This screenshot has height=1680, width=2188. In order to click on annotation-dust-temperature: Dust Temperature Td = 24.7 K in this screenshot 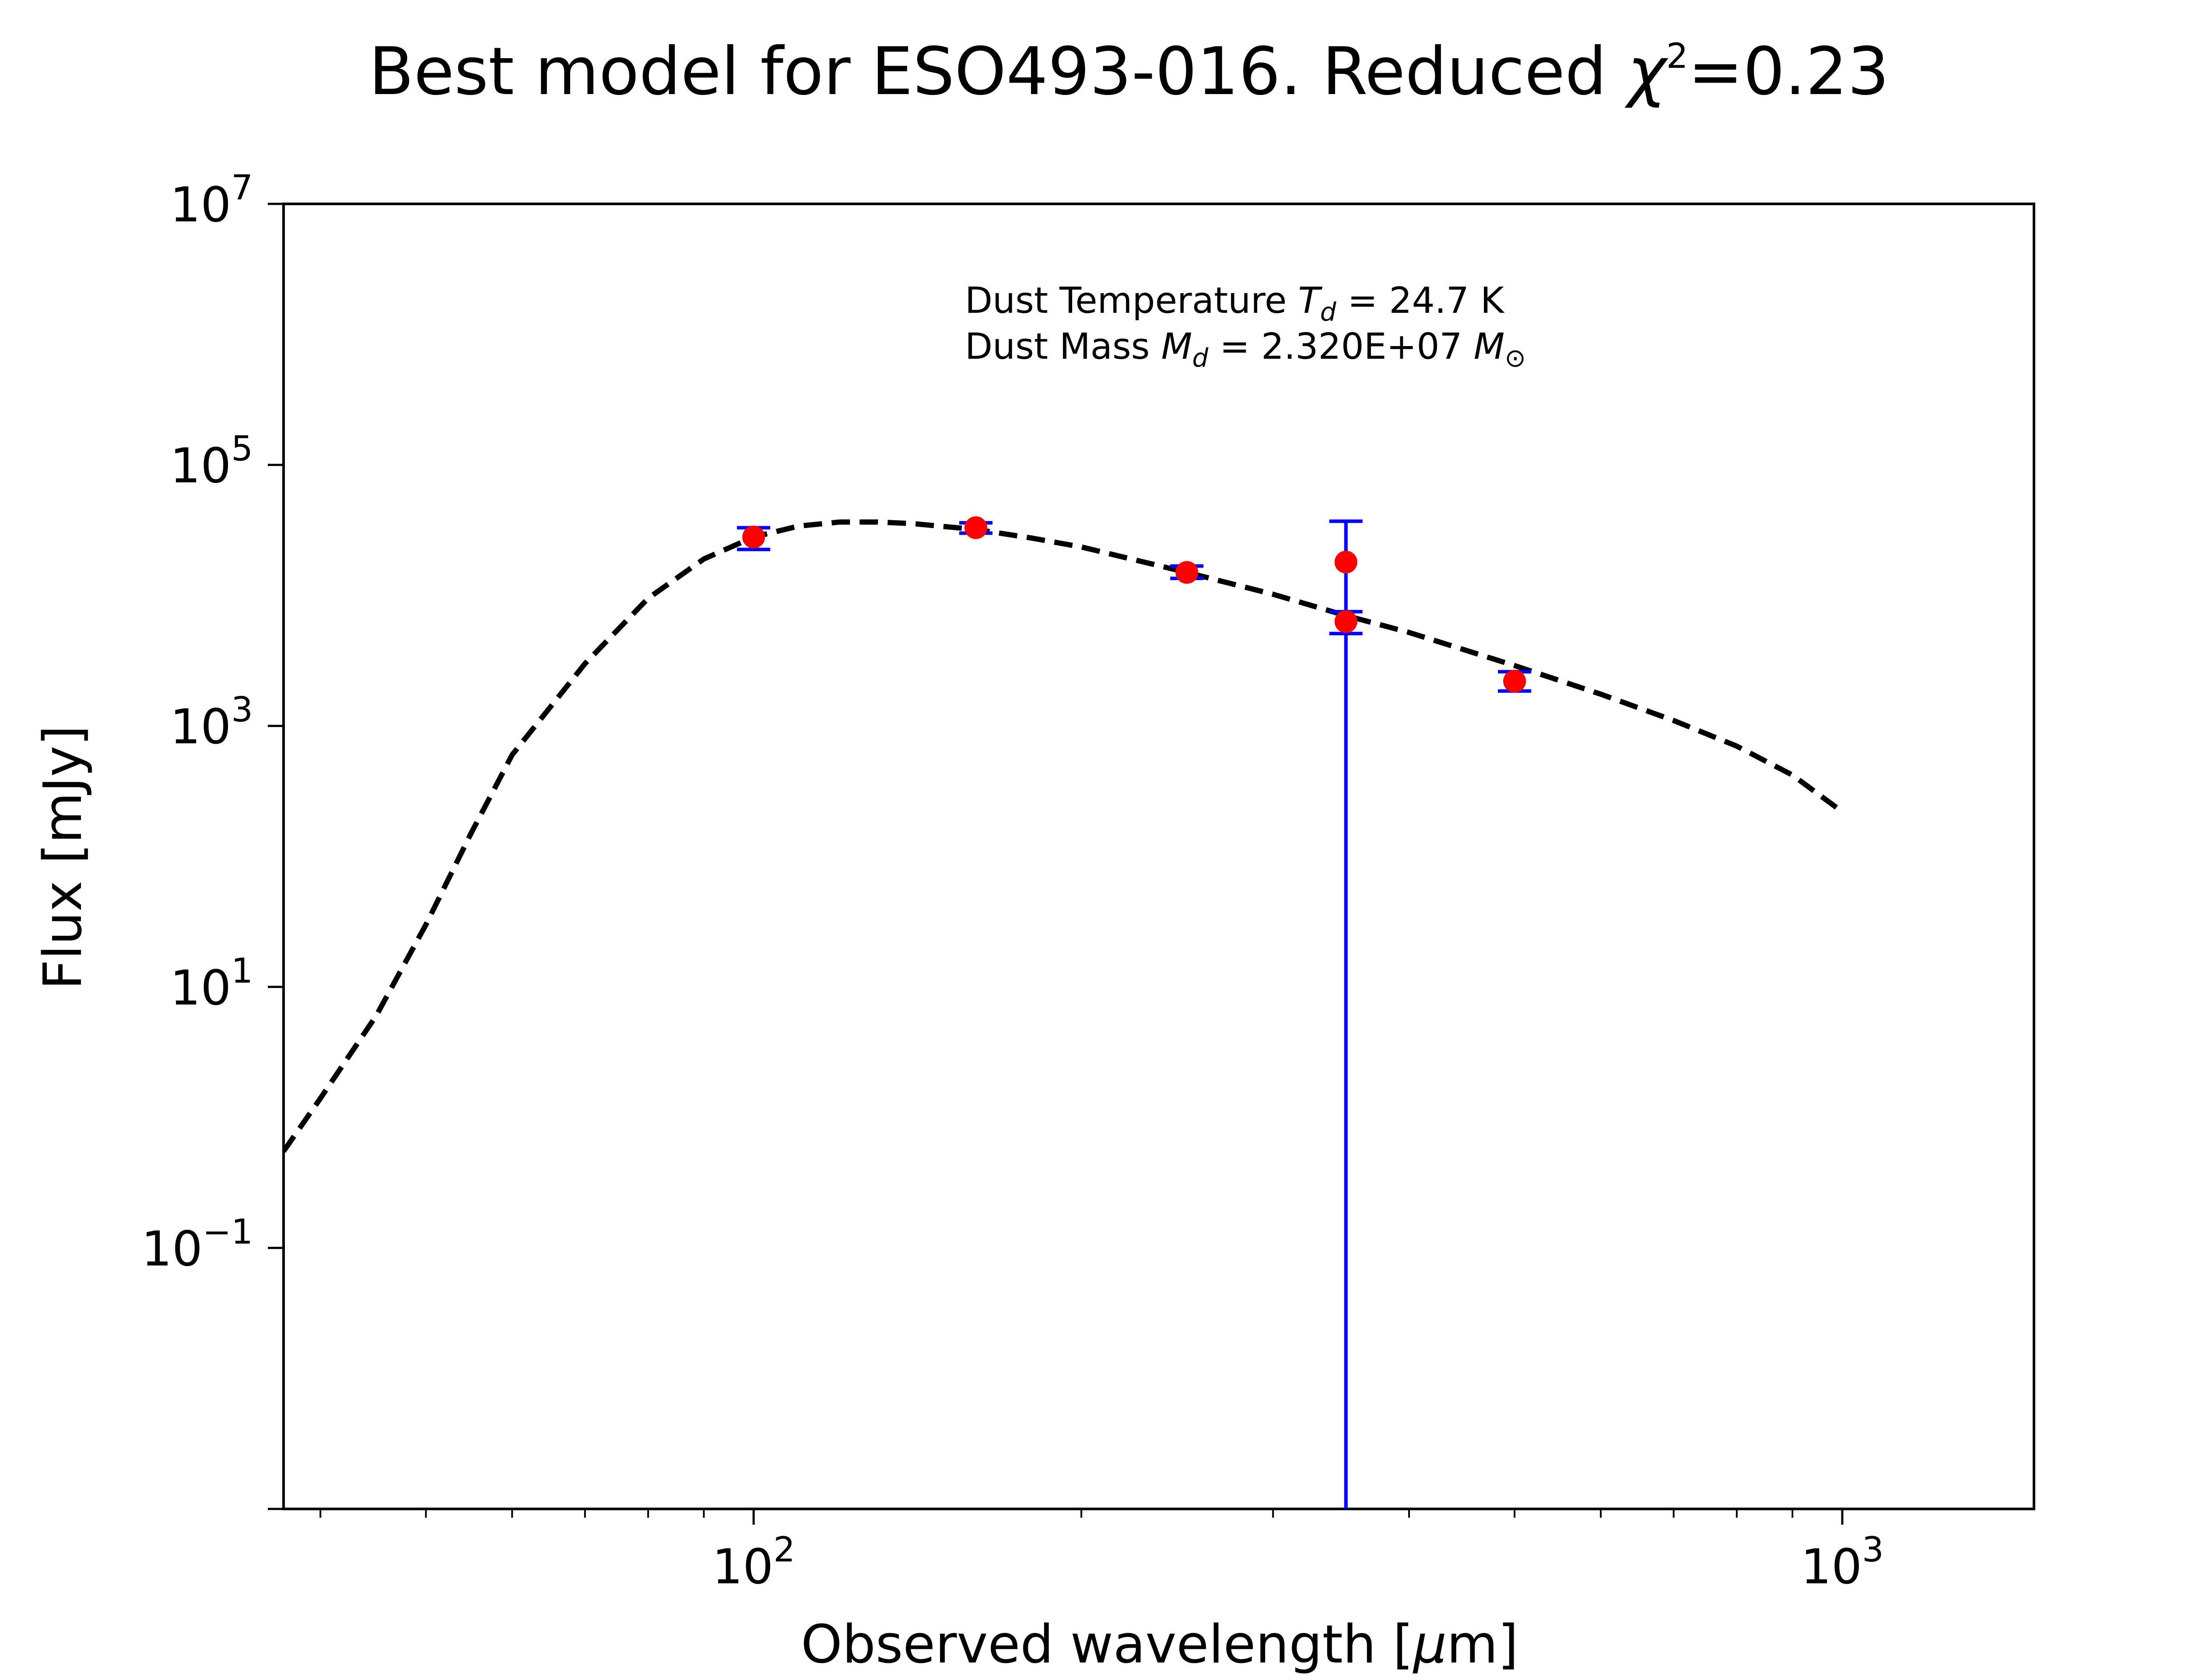, I will do `click(1235, 303)`.